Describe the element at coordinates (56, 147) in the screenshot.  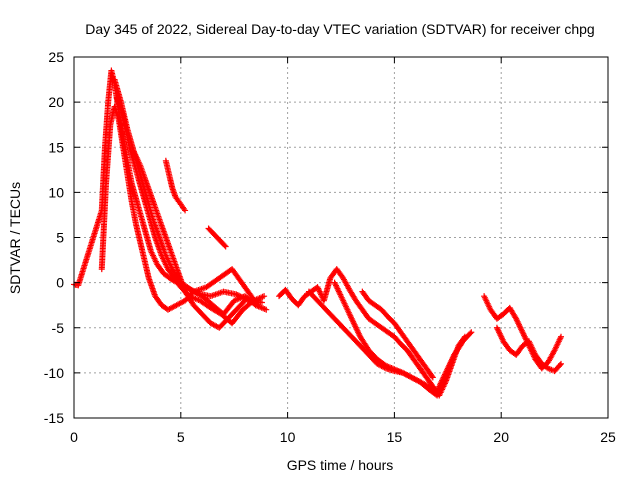
I see `y-tick-label: 15` at that location.